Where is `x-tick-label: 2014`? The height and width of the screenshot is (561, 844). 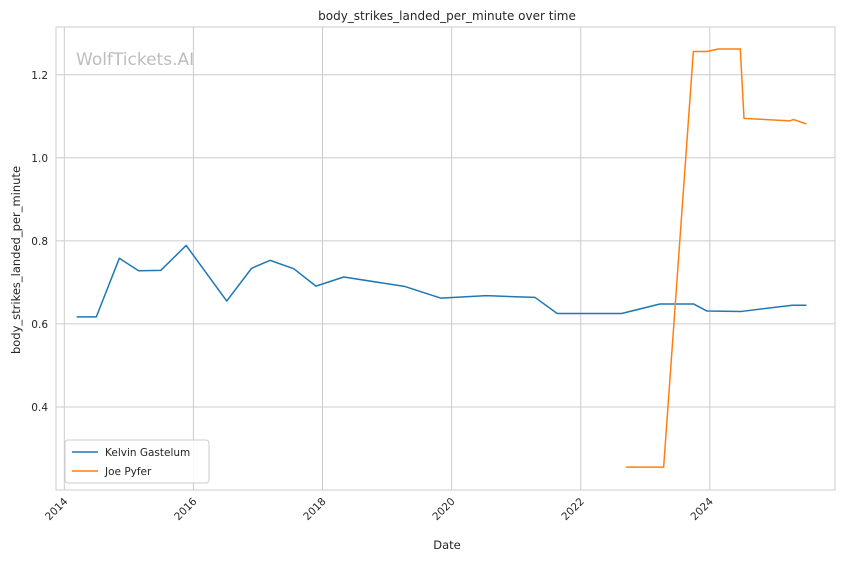 x-tick-label: 2014 is located at coordinates (57, 509).